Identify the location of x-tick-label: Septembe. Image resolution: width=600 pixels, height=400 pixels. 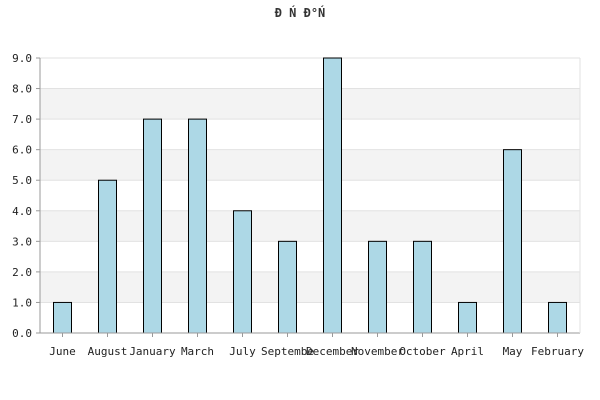
(287, 351).